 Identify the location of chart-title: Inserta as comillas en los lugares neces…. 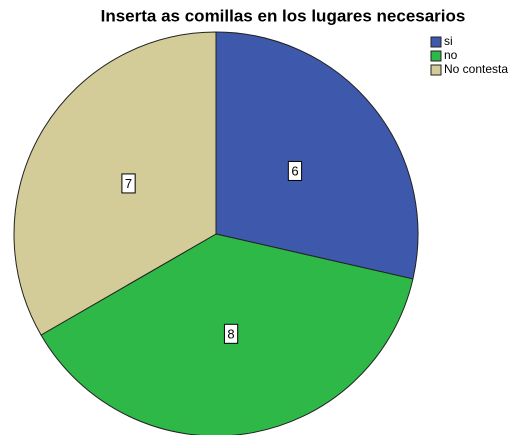
(283, 15).